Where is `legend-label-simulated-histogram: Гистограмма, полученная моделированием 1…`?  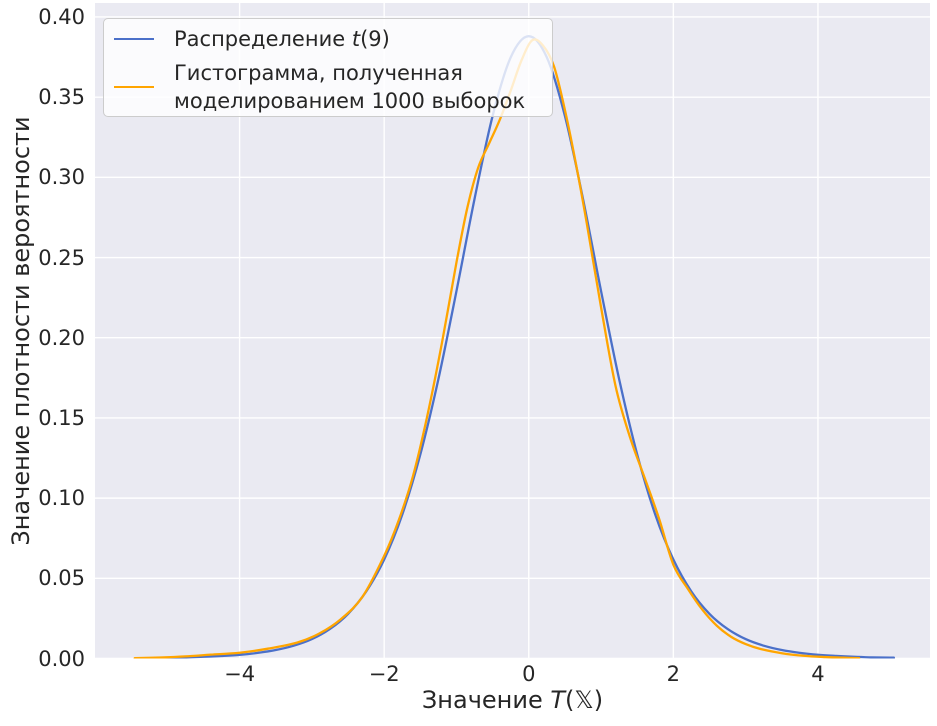 legend-label-simulated-histogram: Гистограмма, полученная моделированием 1… is located at coordinates (349, 87).